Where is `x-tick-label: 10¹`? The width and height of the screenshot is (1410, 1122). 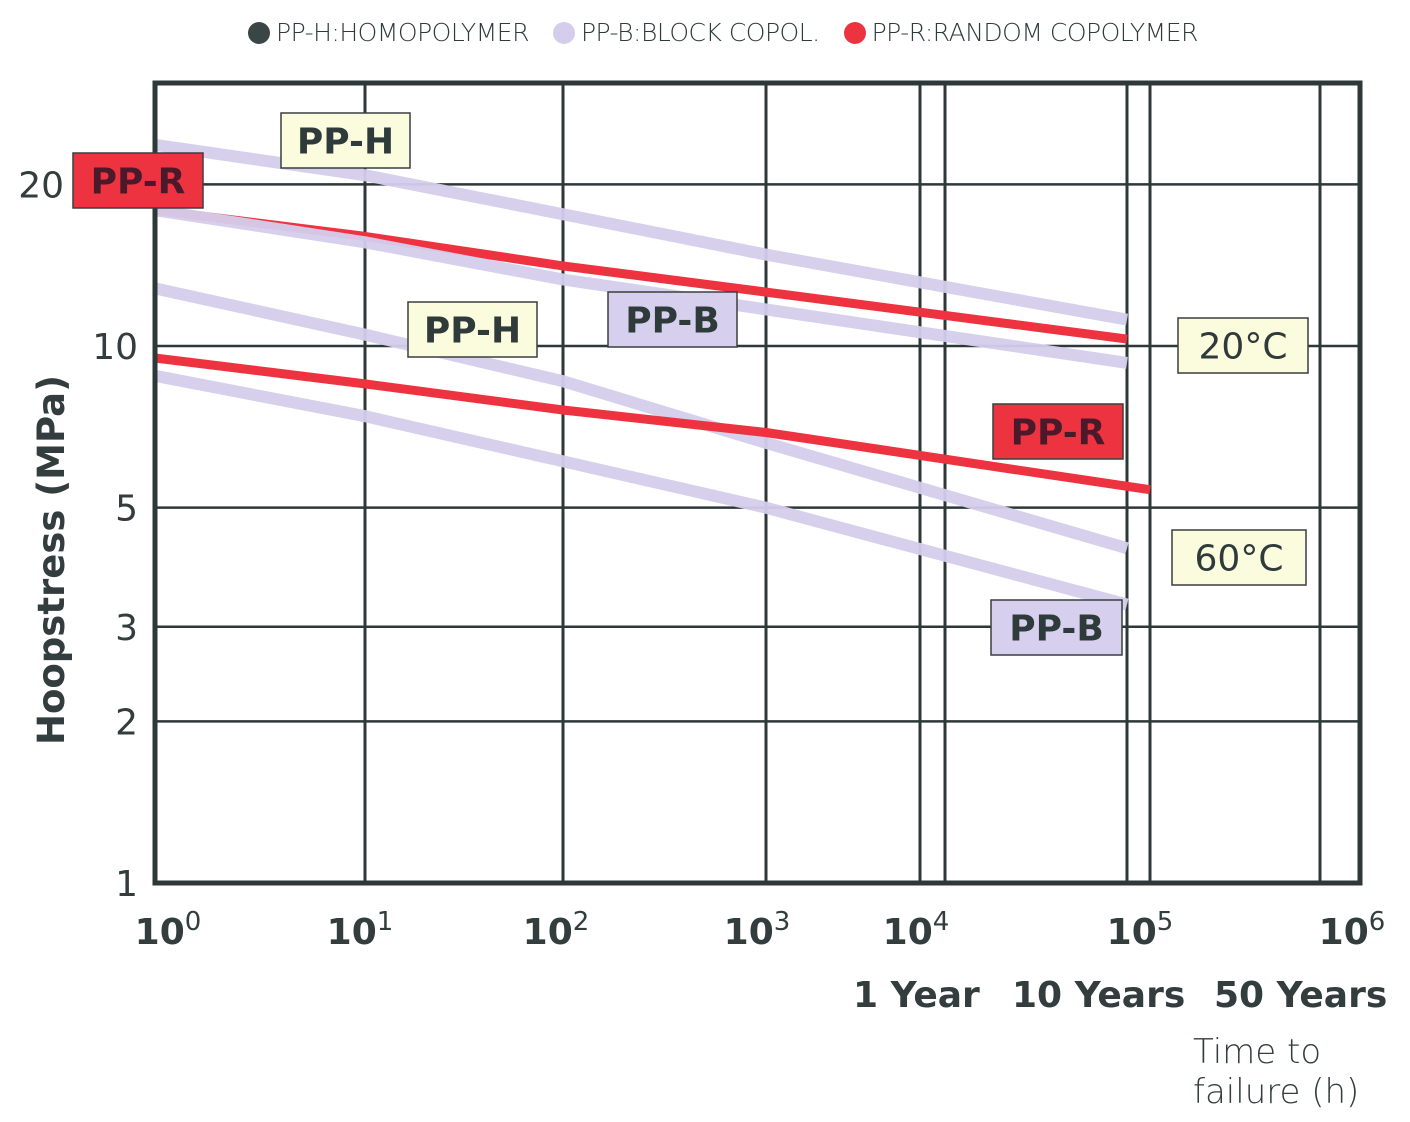 x-tick-label: 10¹ is located at coordinates (360, 930).